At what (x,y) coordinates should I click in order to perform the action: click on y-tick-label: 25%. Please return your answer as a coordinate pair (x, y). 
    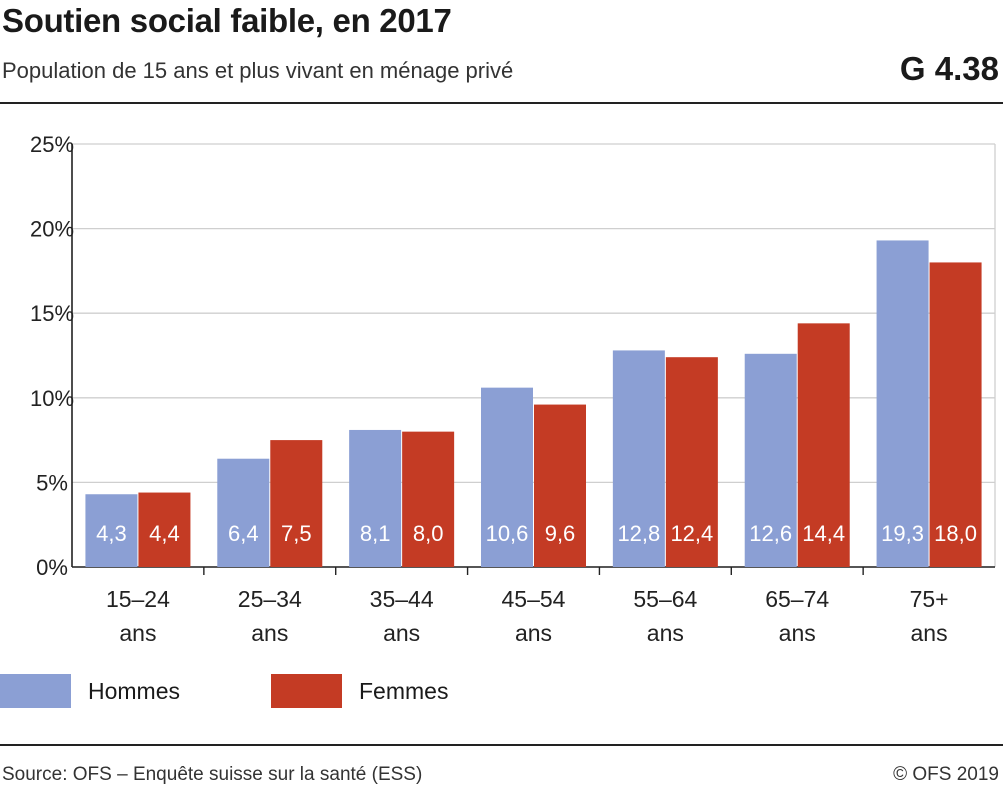
    Looking at the image, I should click on (52, 144).